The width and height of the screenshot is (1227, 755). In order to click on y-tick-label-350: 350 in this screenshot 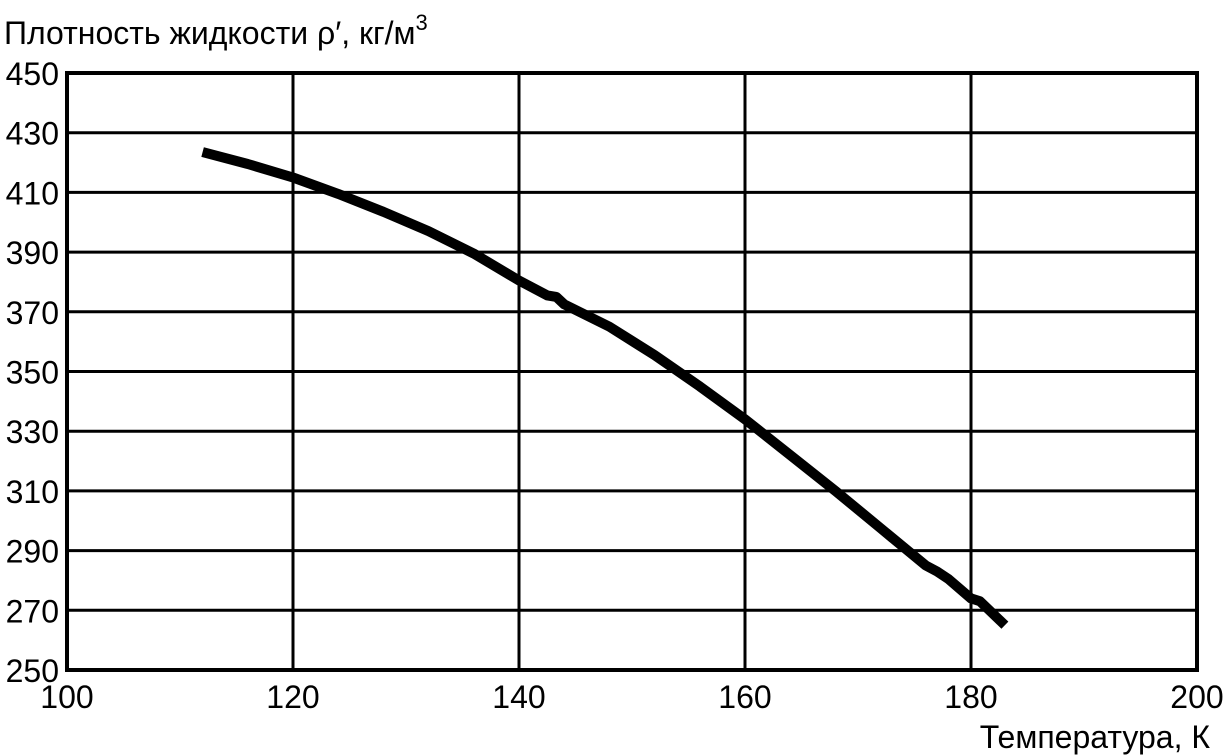, I will do `click(32, 373)`.